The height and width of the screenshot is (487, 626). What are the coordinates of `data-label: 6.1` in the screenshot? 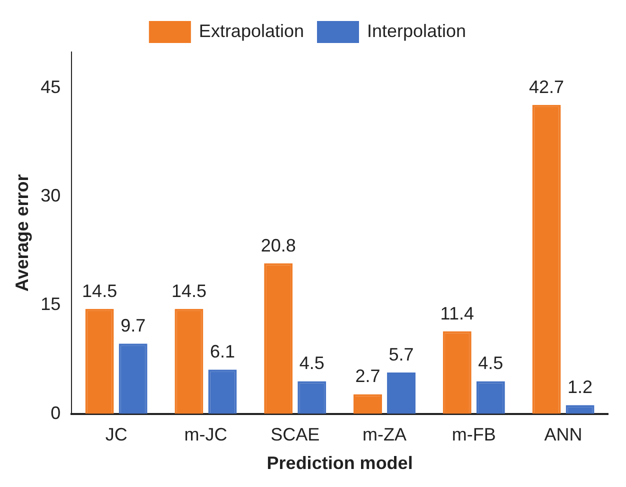 It's located at (222, 352).